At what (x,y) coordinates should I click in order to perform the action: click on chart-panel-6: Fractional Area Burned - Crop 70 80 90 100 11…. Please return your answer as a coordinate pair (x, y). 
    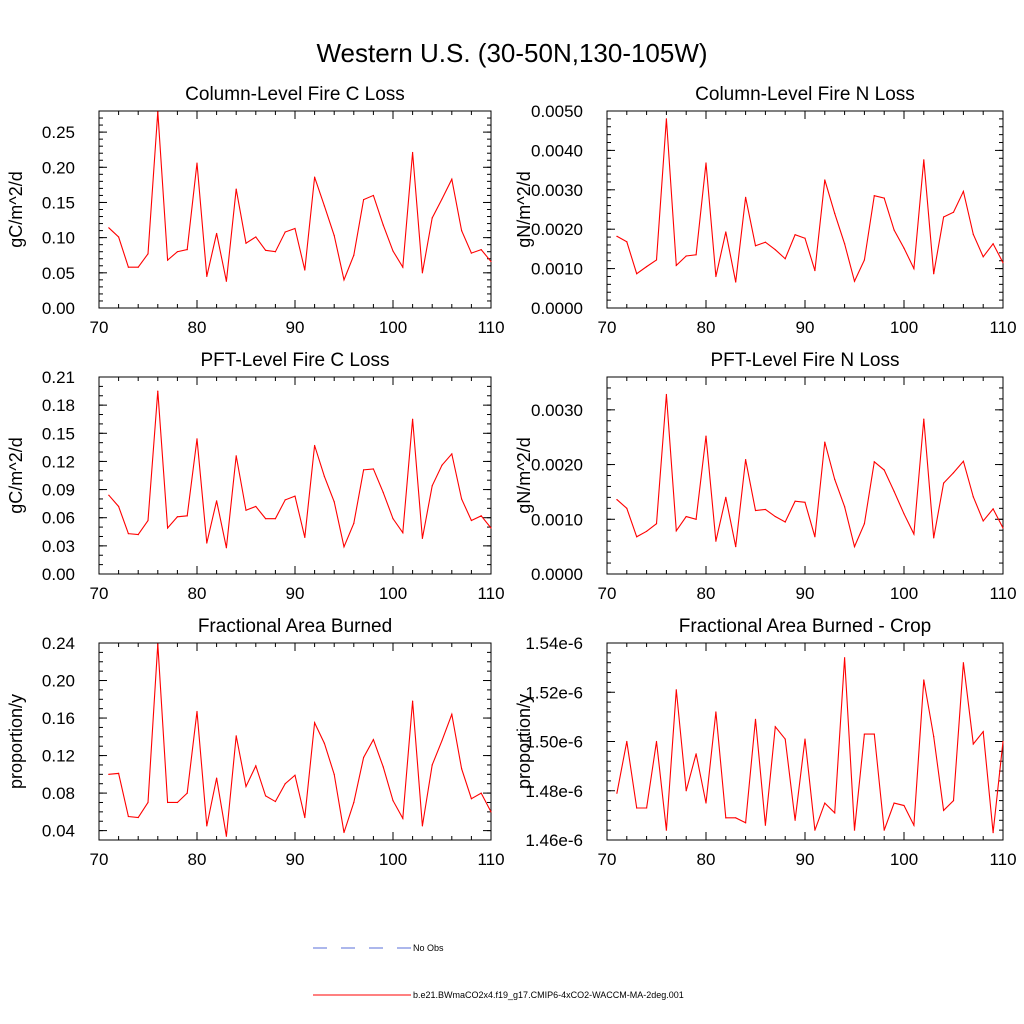
    Looking at the image, I should click on (765, 742).